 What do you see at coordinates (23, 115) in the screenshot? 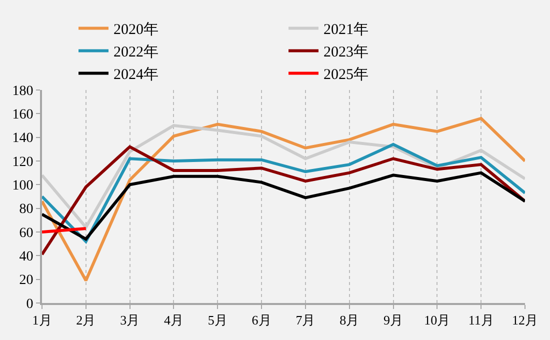
I see `y-tick-label: 160` at bounding box center [23, 115].